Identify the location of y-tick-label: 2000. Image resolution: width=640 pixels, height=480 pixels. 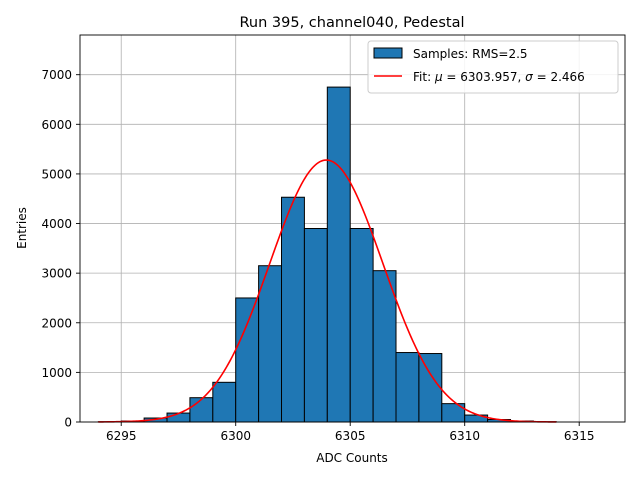
(56, 323).